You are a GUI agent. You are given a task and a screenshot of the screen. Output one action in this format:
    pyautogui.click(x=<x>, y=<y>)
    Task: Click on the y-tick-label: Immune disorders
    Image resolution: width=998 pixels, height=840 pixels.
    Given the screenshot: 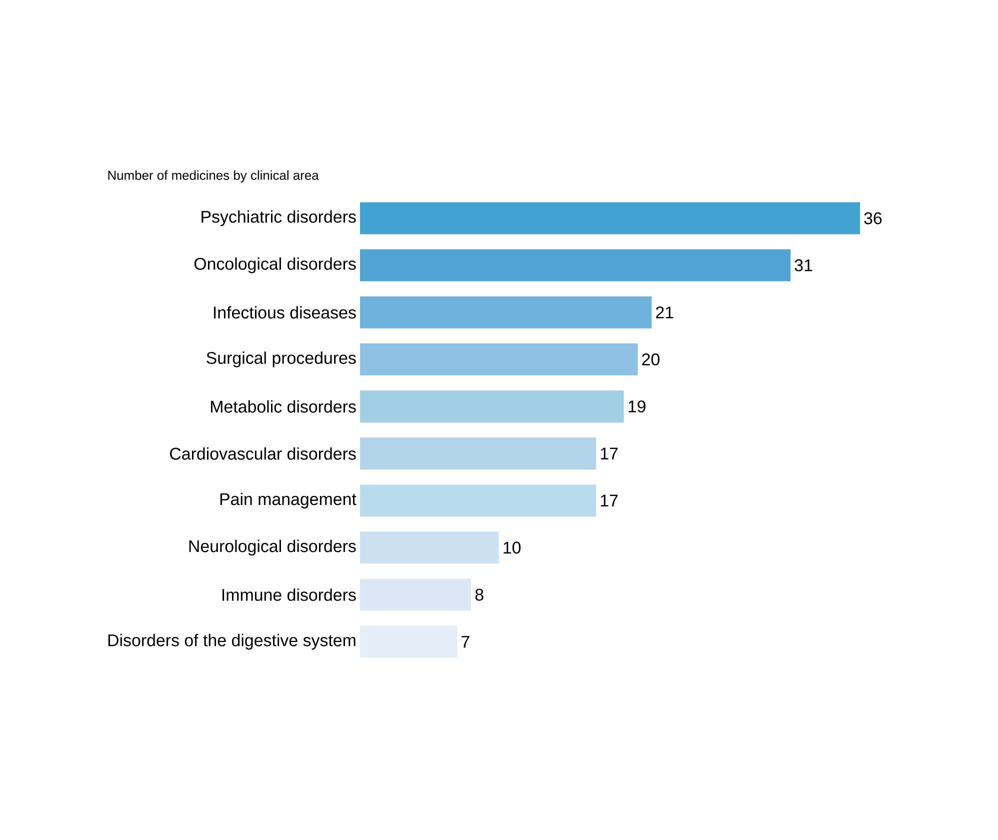 What is the action you would take?
    pyautogui.click(x=289, y=594)
    